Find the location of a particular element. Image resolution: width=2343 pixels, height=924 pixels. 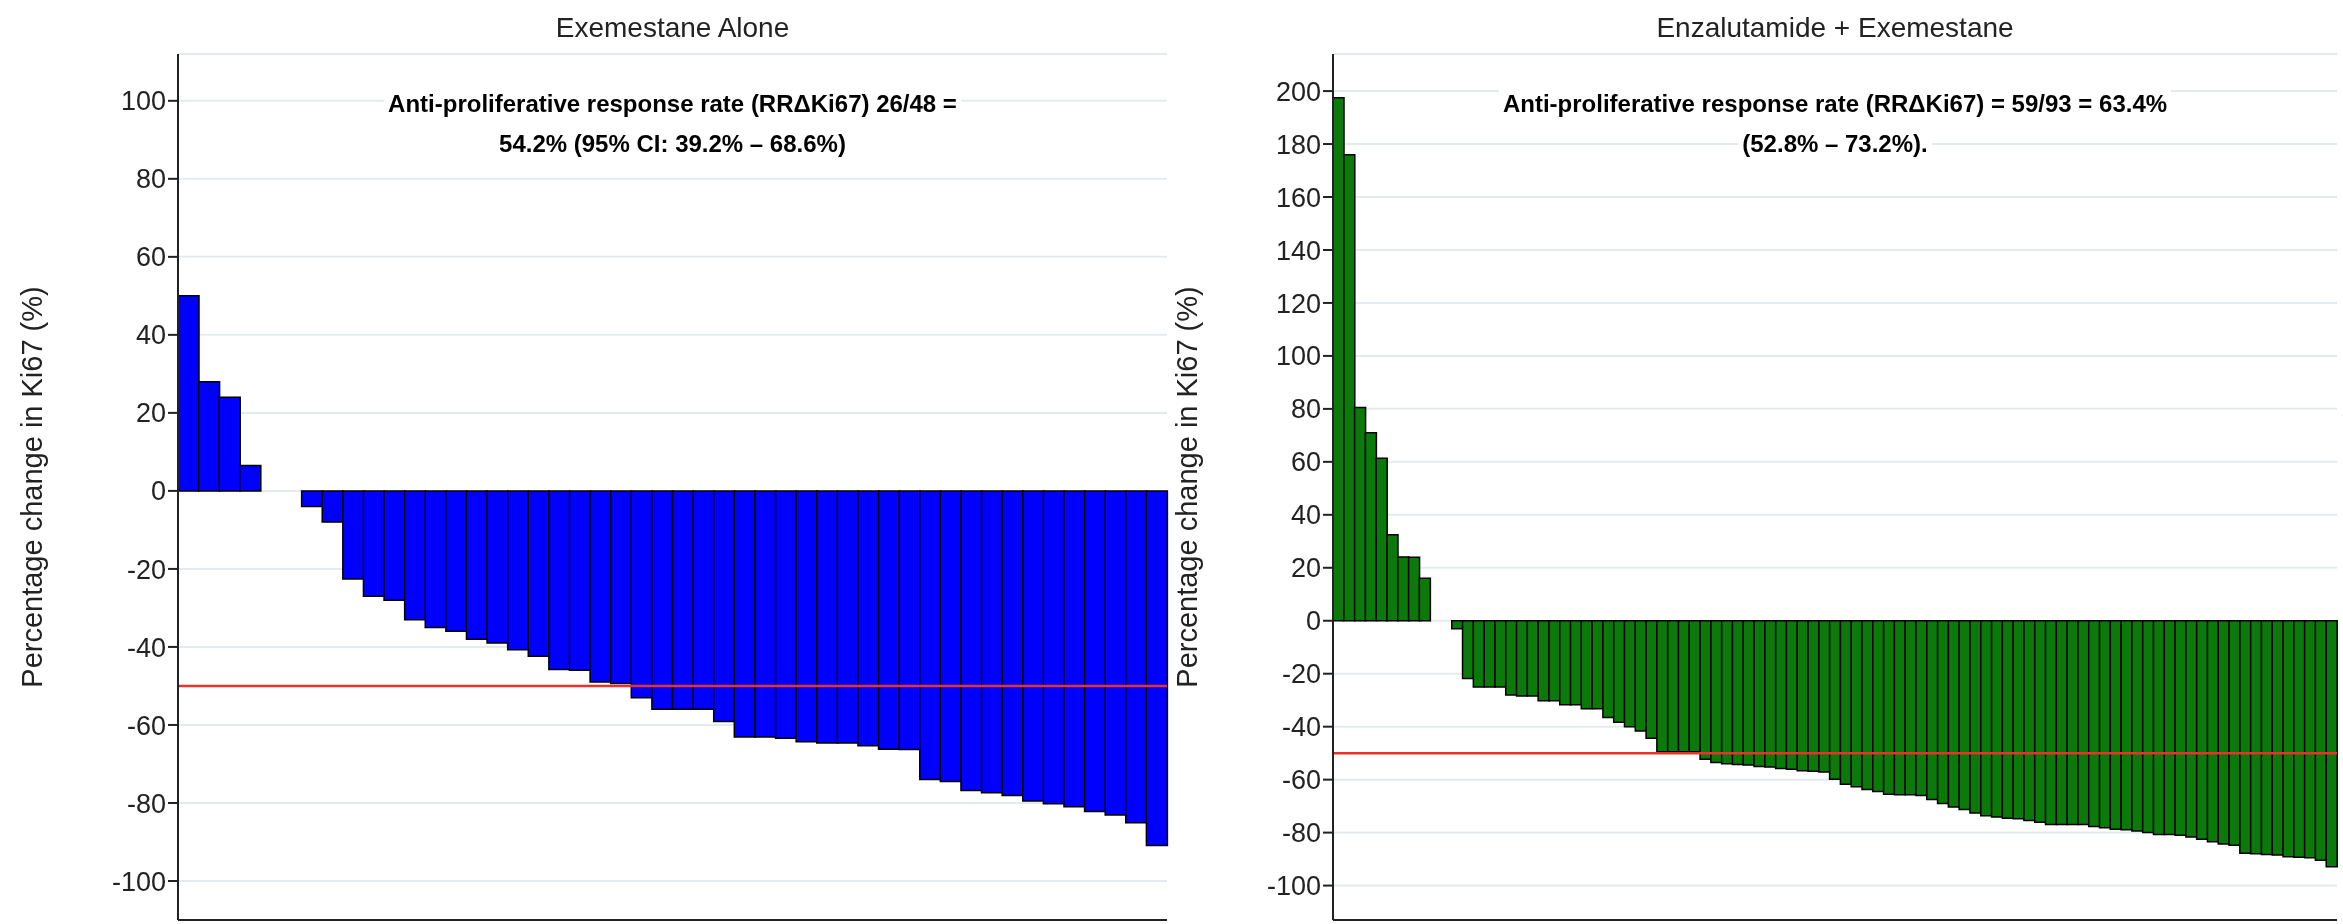

y-tick-label: 160 is located at coordinates (1298, 197).